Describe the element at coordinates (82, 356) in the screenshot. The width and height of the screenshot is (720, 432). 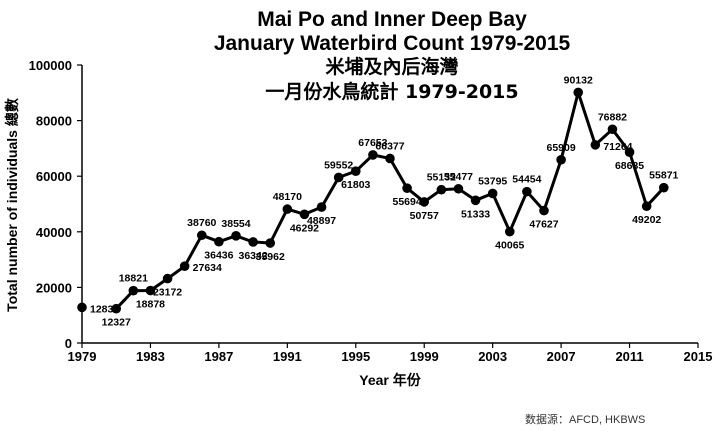
I see `x-tick-label: 1979` at that location.